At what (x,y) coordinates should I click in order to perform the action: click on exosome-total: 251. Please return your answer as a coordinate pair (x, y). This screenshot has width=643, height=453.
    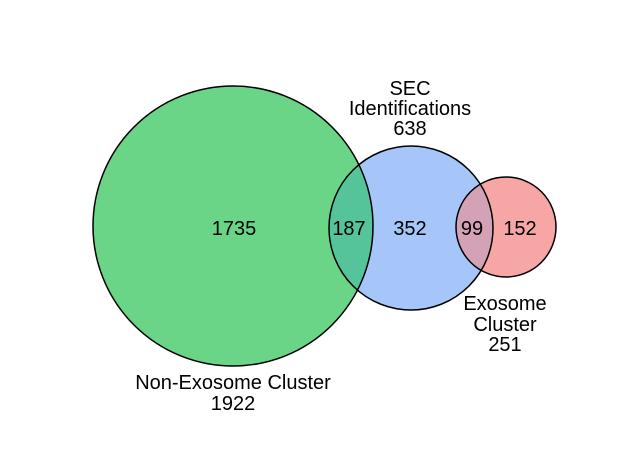
    Looking at the image, I should click on (504, 345).